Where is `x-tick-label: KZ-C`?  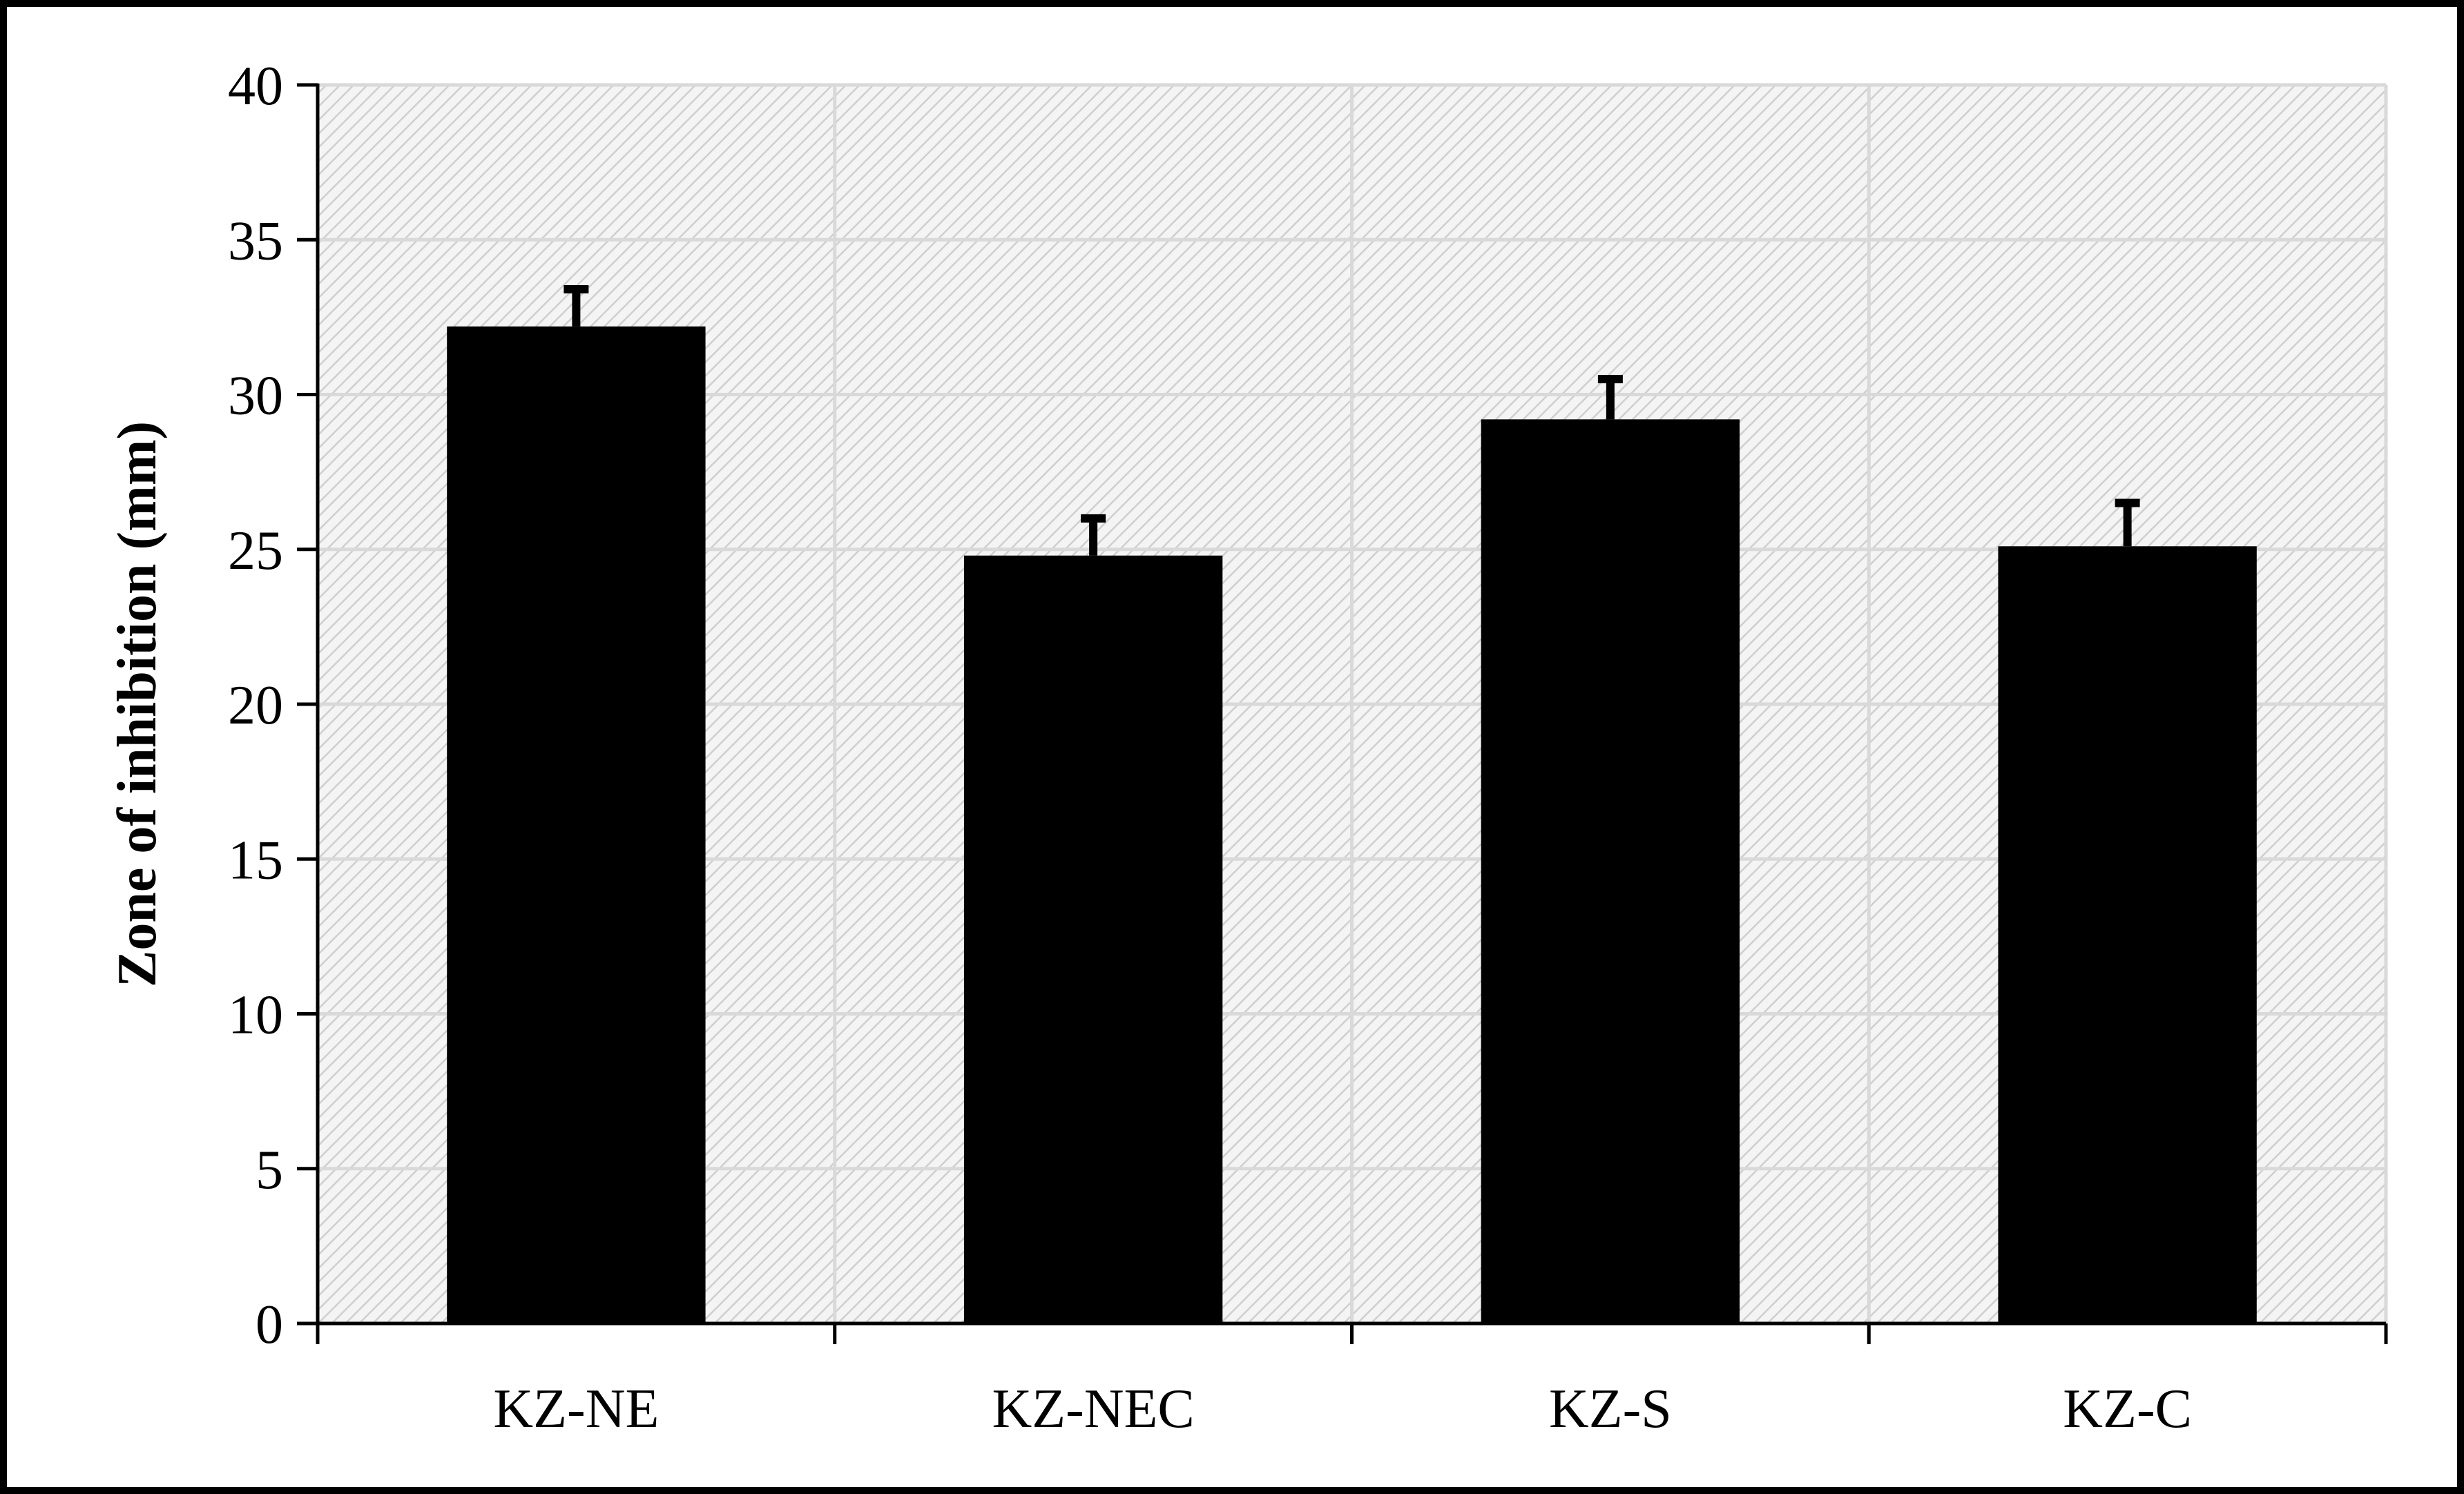
x-tick-label: KZ-C is located at coordinates (2127, 1409).